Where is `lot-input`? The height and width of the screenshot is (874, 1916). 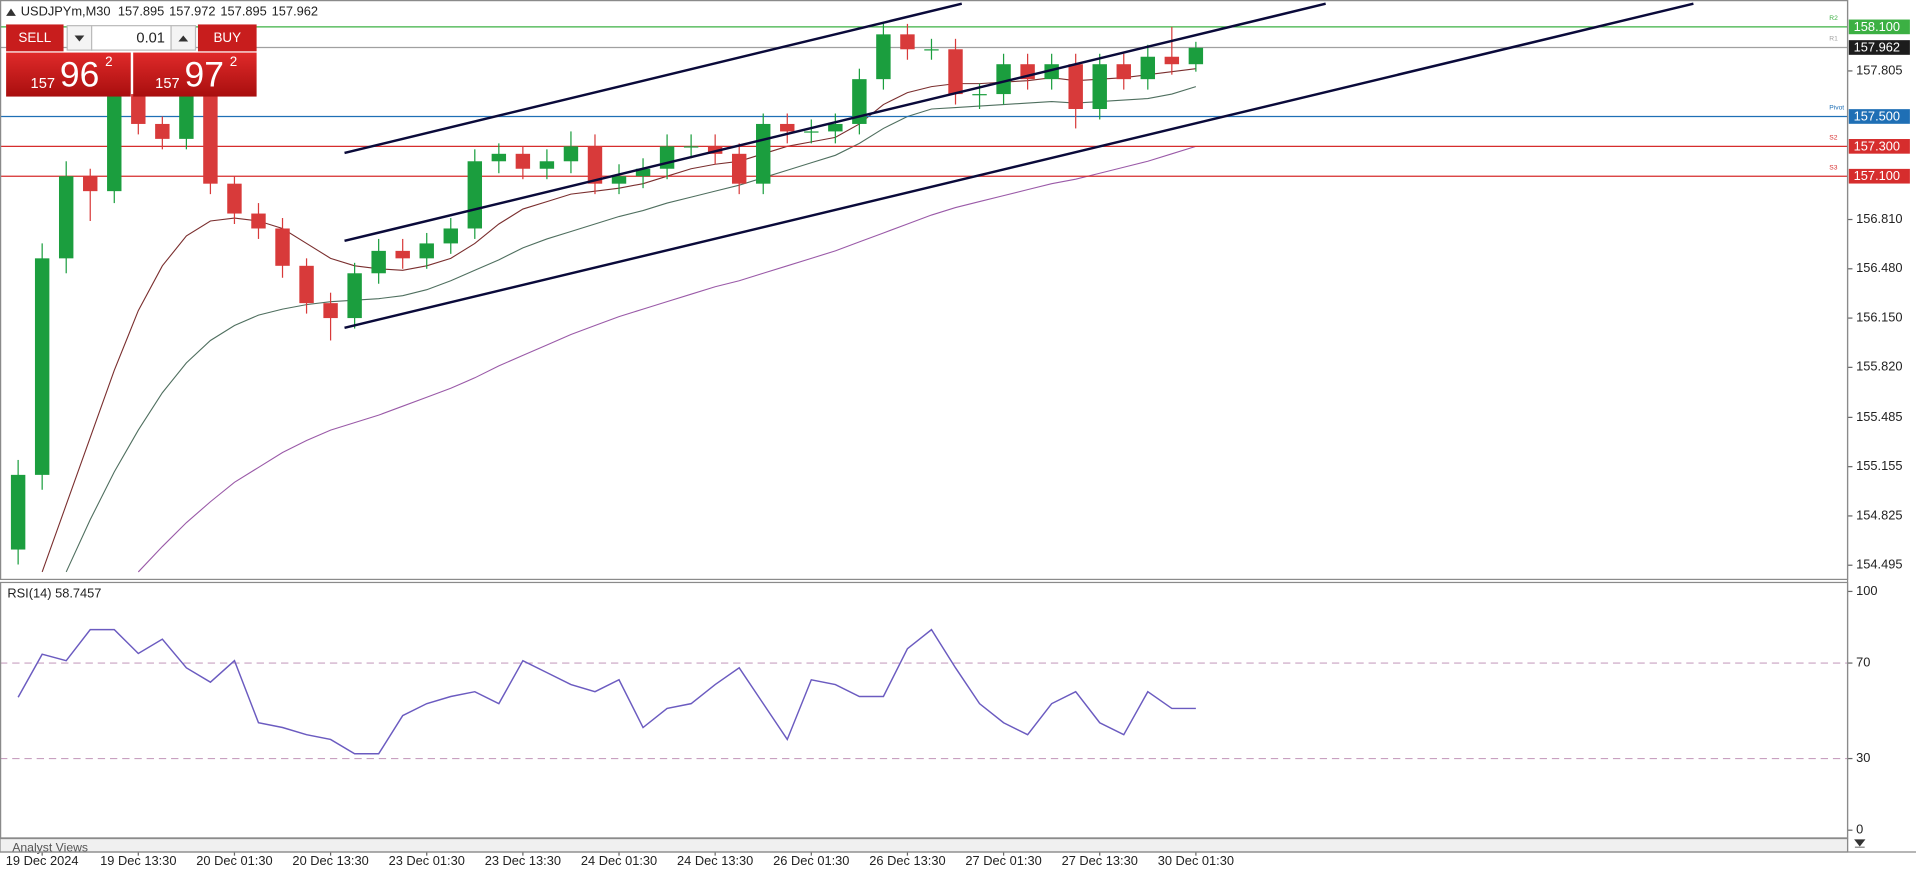
lot-input is located at coordinates (131, 38).